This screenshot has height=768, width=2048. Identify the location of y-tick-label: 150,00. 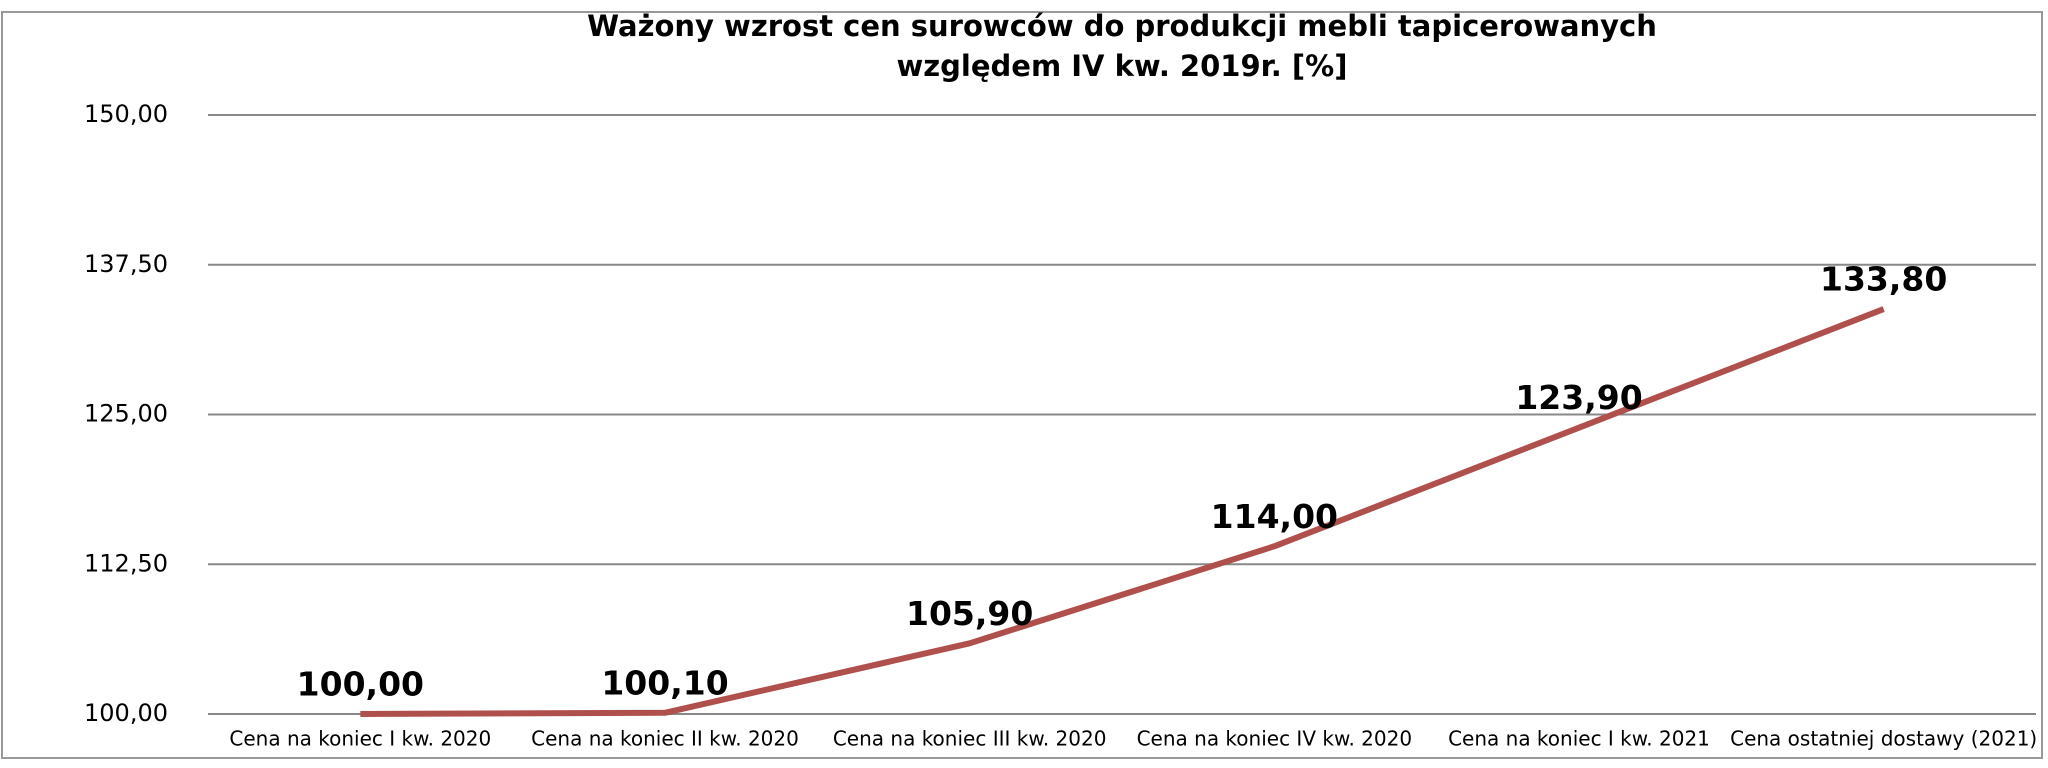
(126, 114).